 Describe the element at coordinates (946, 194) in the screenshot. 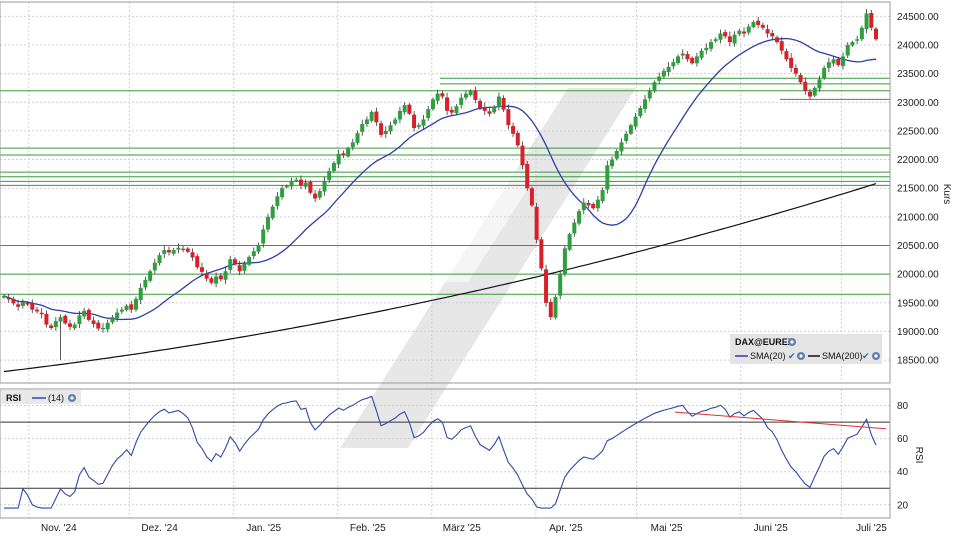

I see `price-axis-title: Kurs` at that location.